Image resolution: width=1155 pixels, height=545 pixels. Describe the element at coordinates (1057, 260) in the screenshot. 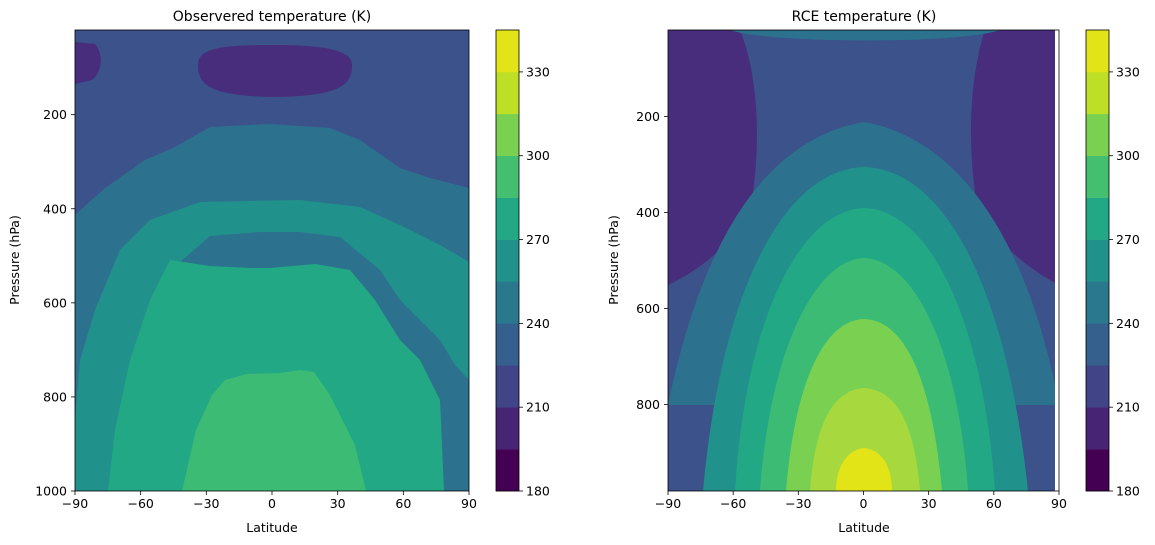

I see `missing-data-strip` at that location.